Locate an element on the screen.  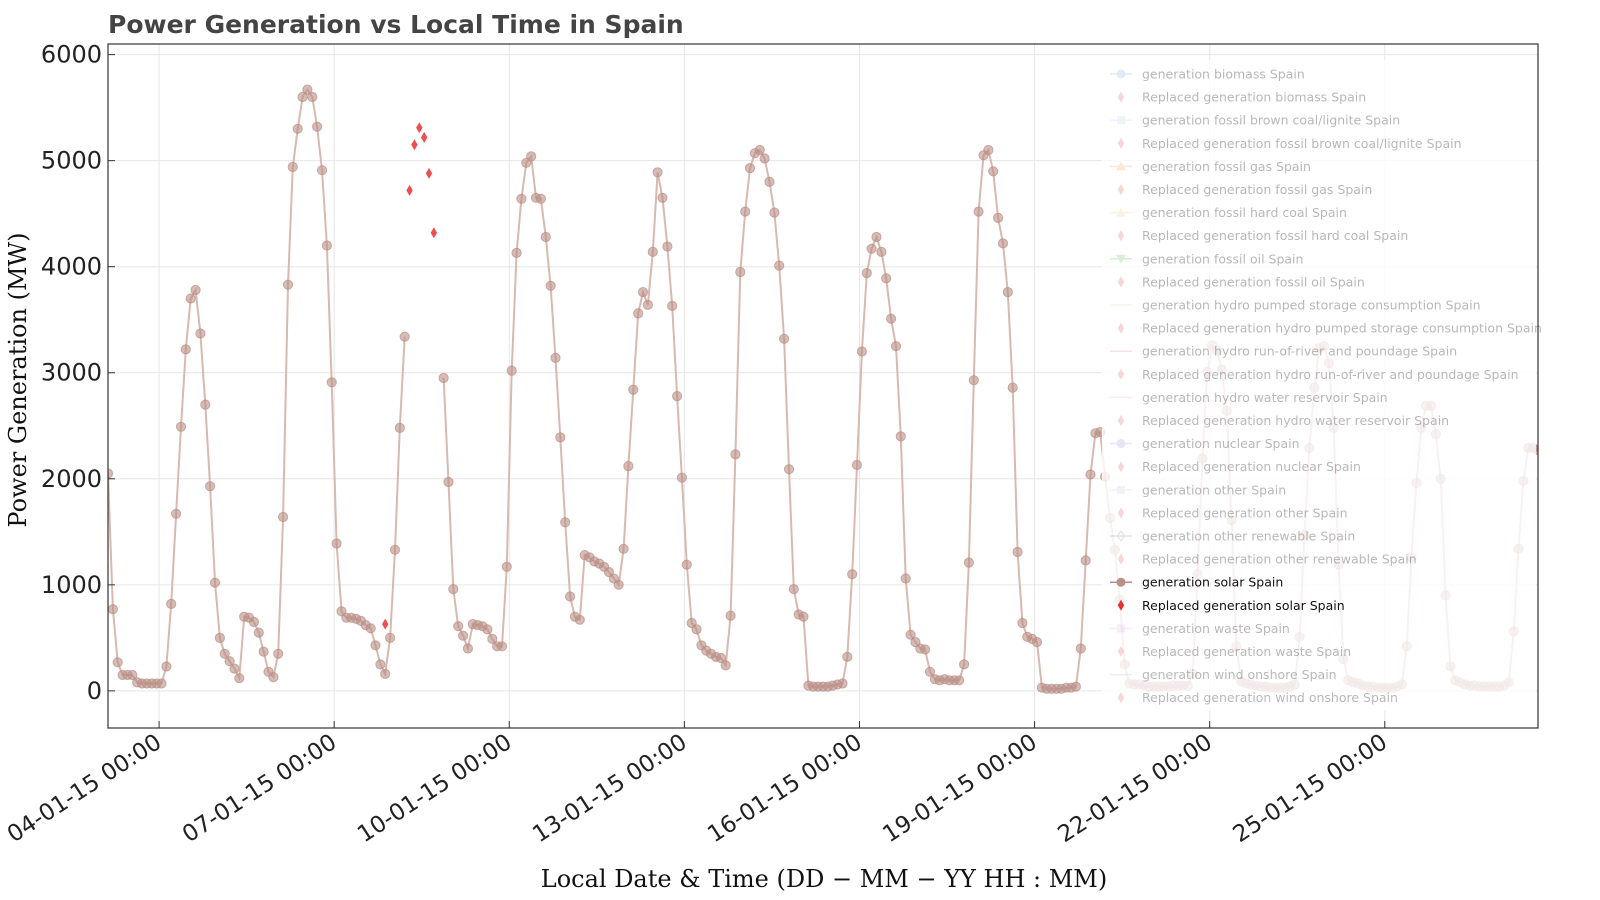
y-tick-label: 5000 is located at coordinates (71, 161).